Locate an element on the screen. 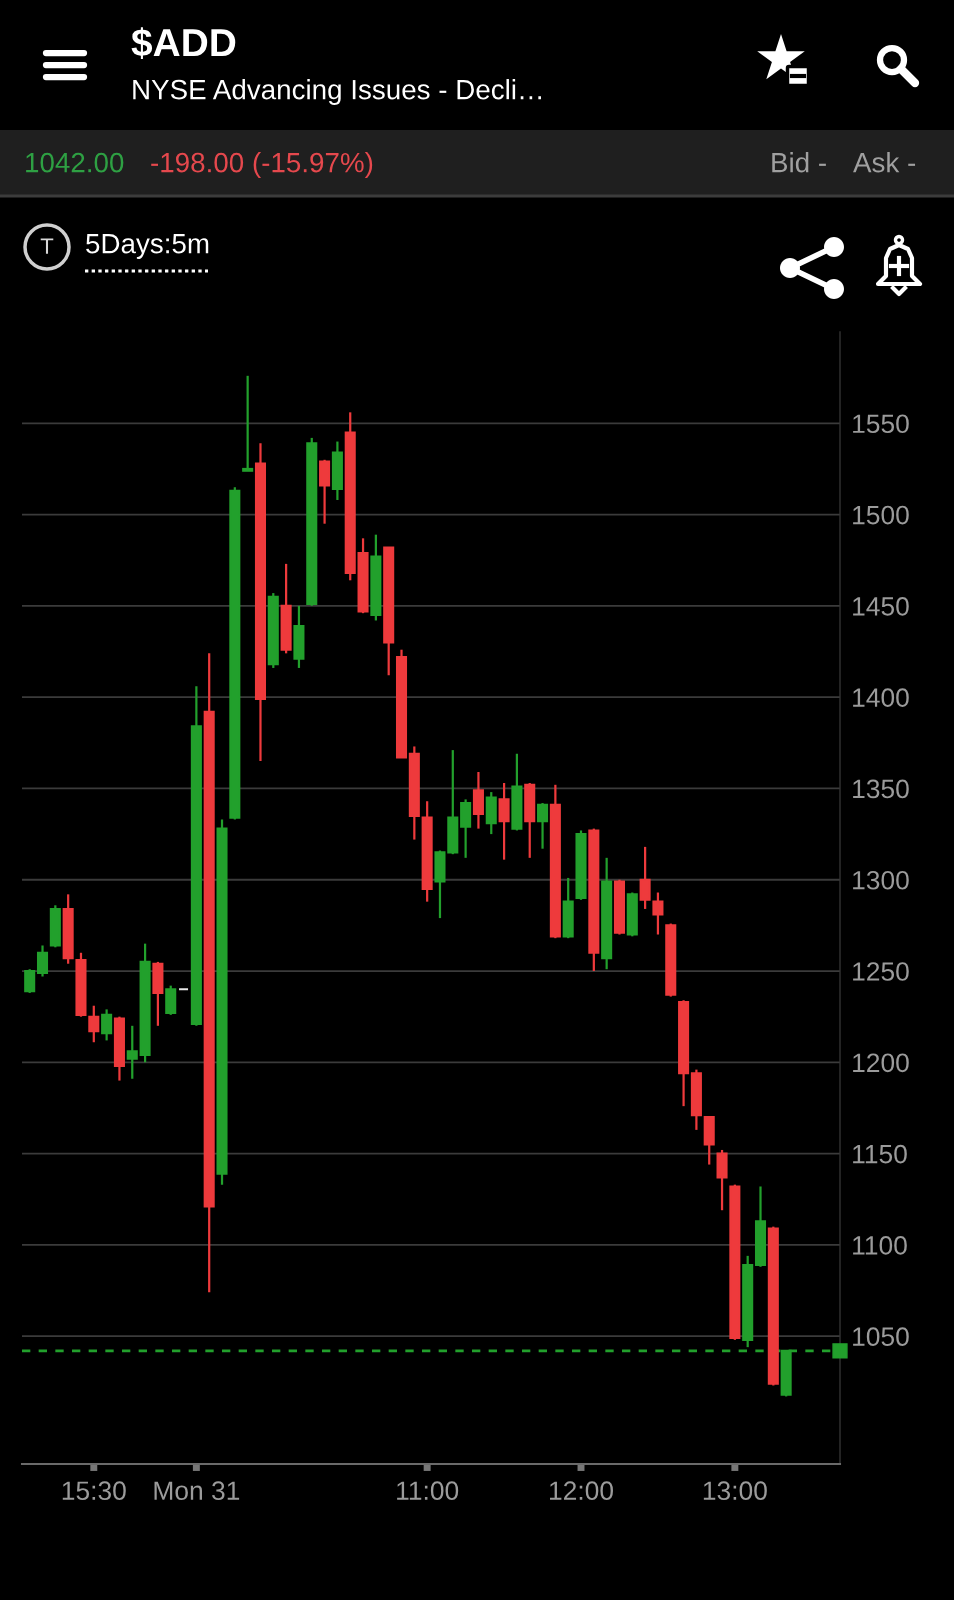 Image resolution: width=954 pixels, height=1600 pixels. text: -198.00 (-15.97%) is located at coordinates (262, 165).